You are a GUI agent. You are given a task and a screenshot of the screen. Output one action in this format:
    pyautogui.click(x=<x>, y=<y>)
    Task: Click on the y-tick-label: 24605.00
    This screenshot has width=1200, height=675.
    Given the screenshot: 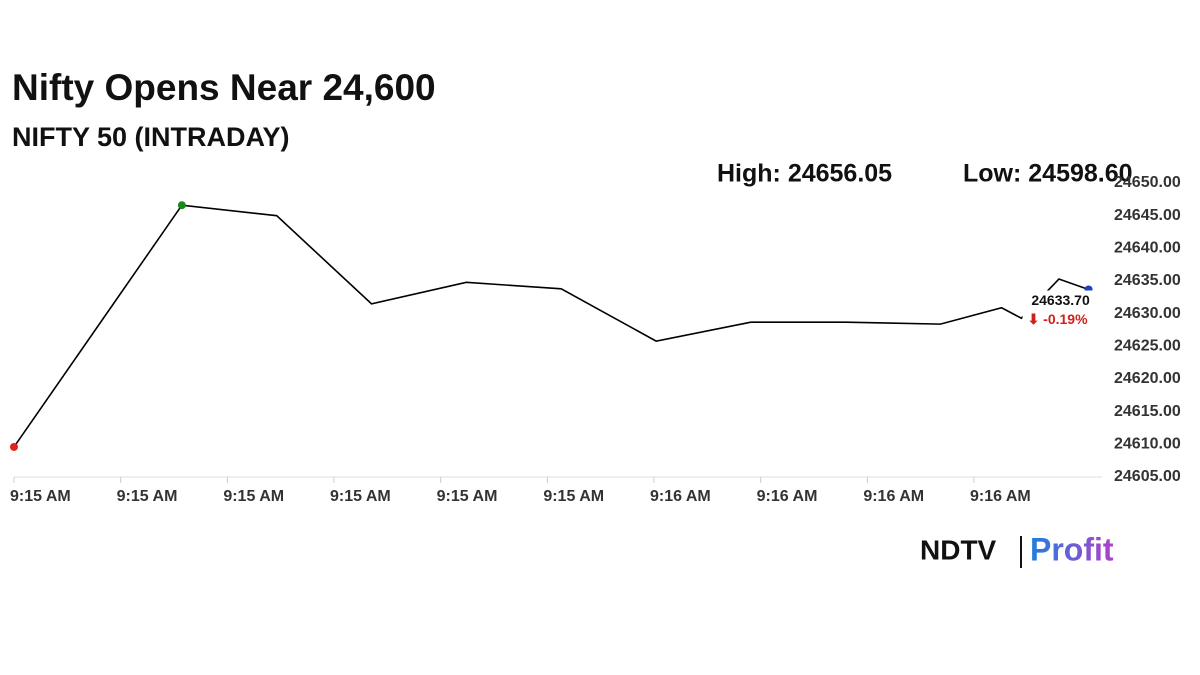 What is the action you would take?
    pyautogui.click(x=1147, y=476)
    